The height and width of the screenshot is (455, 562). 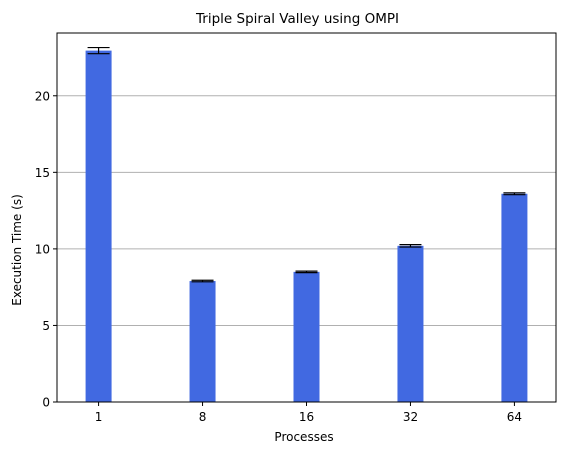 What do you see at coordinates (46, 403) in the screenshot?
I see `y-tick-label: 0` at bounding box center [46, 403].